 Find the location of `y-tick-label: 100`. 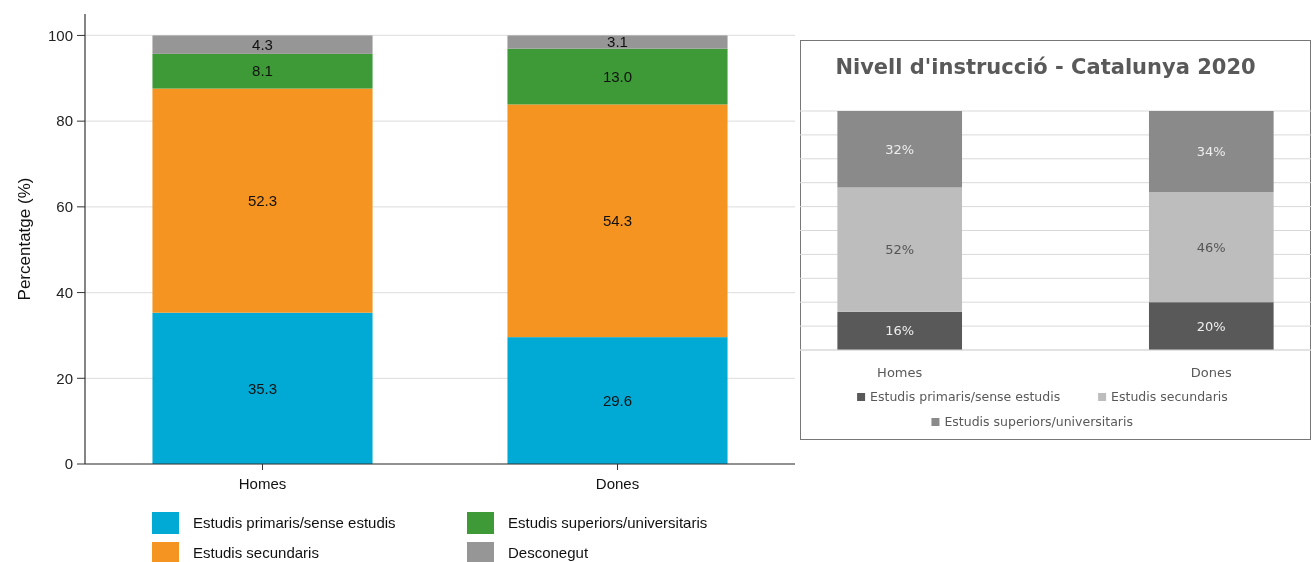

y-tick-label: 100 is located at coordinates (60, 35).